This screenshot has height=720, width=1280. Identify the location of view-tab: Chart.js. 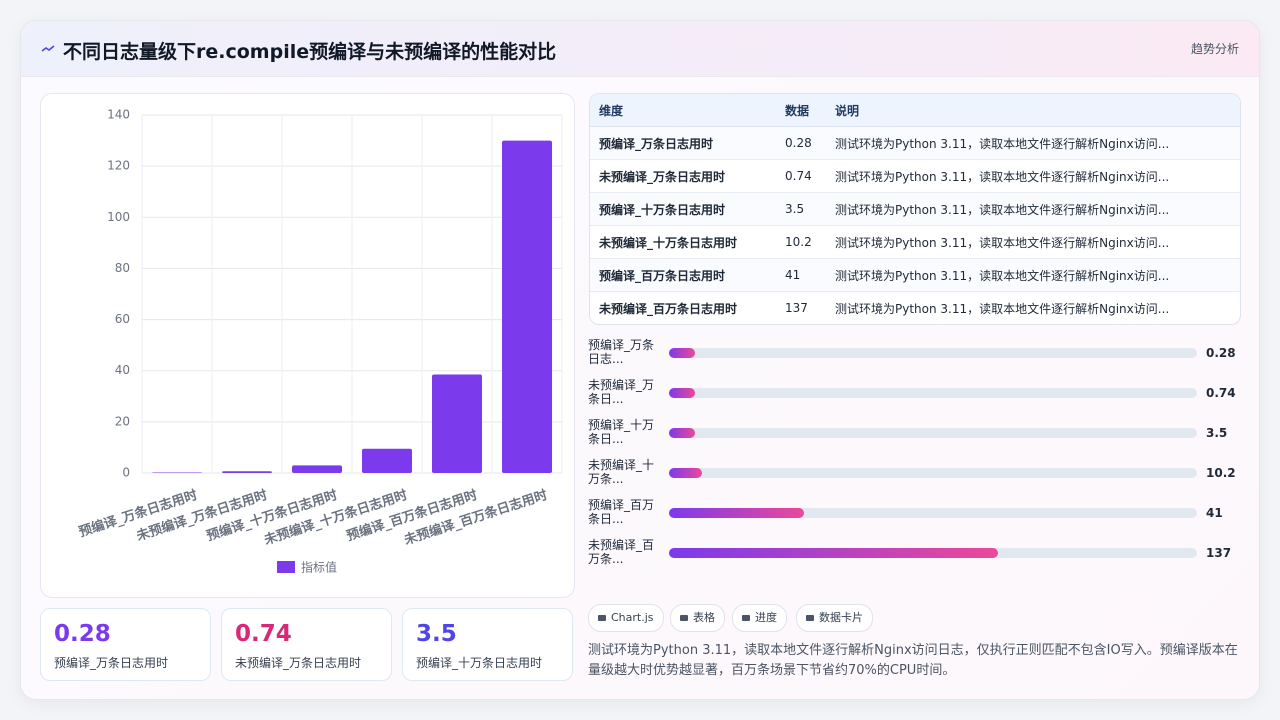
(626, 618).